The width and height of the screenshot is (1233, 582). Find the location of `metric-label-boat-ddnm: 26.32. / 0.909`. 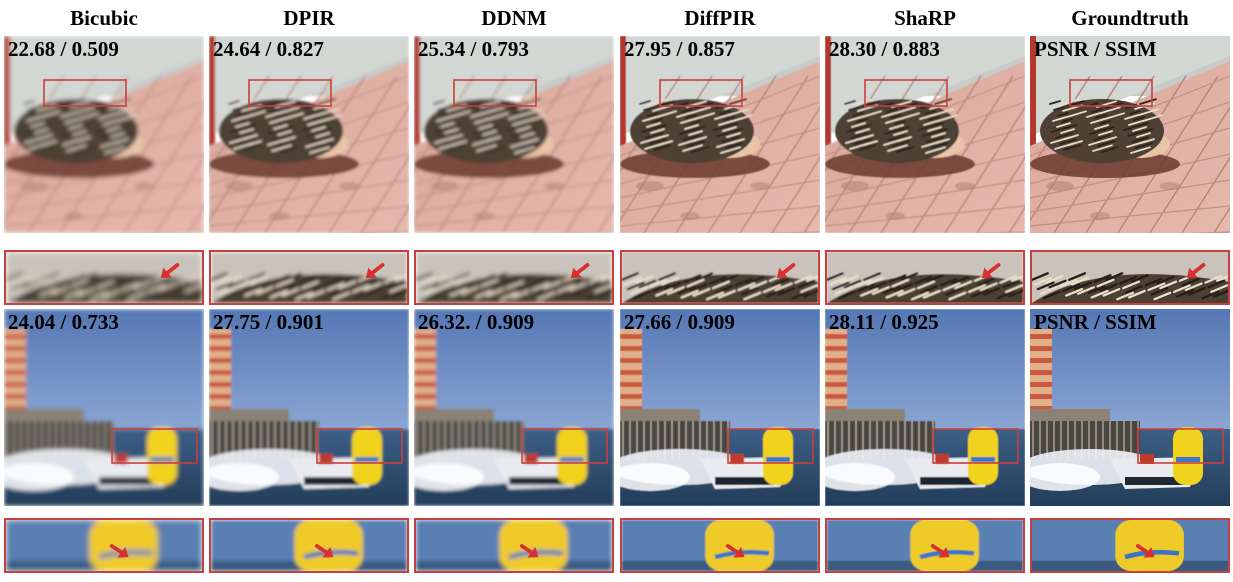

metric-label-boat-ddnm: 26.32. / 0.909 is located at coordinates (476, 322).